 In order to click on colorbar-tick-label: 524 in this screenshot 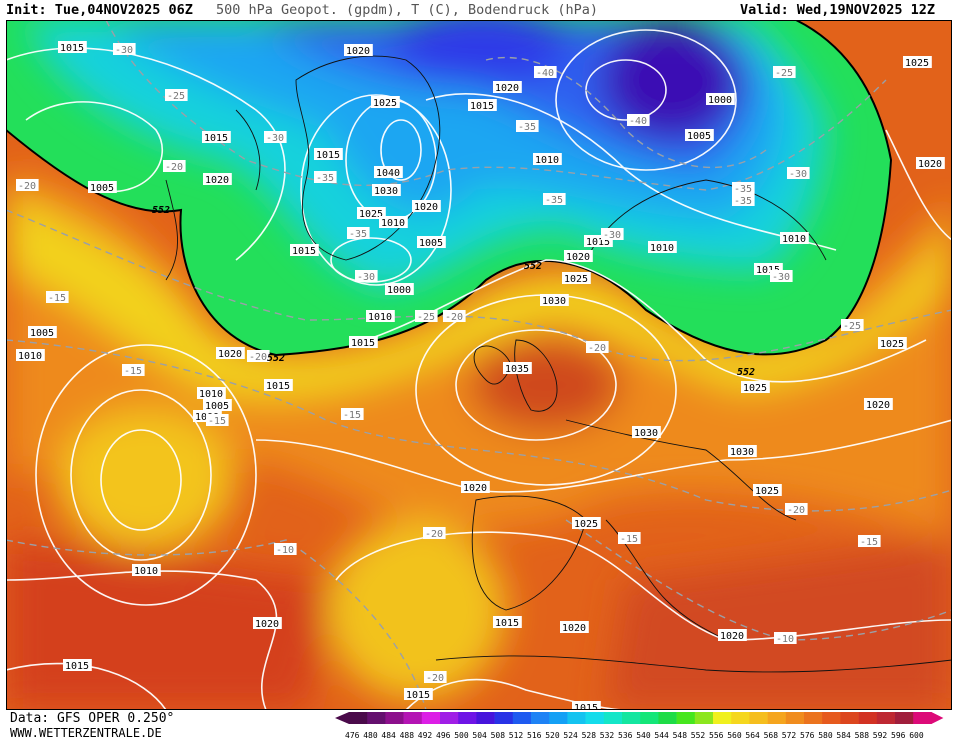, I will do `click(570, 735)`.